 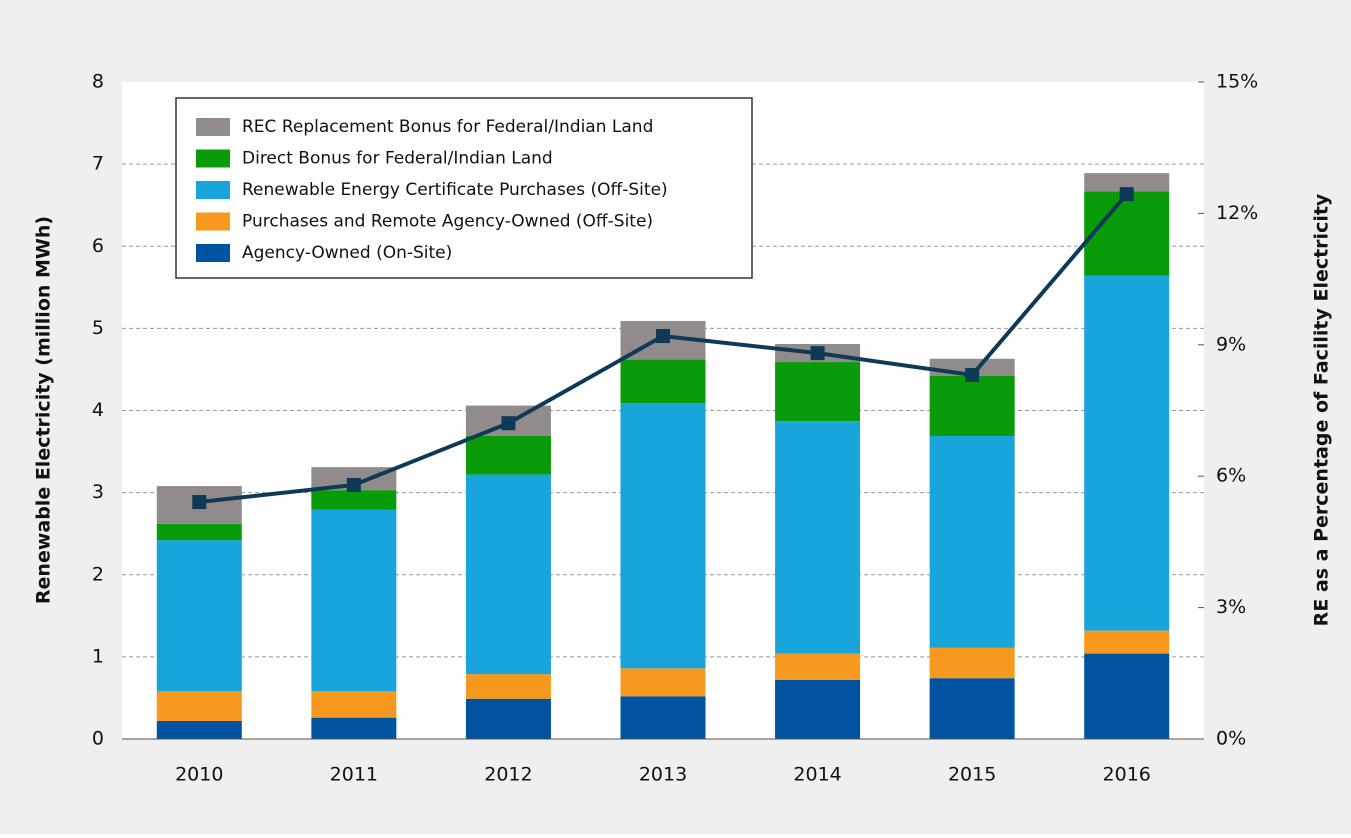 I want to click on x-tick-label: 2014, so click(x=817, y=775).